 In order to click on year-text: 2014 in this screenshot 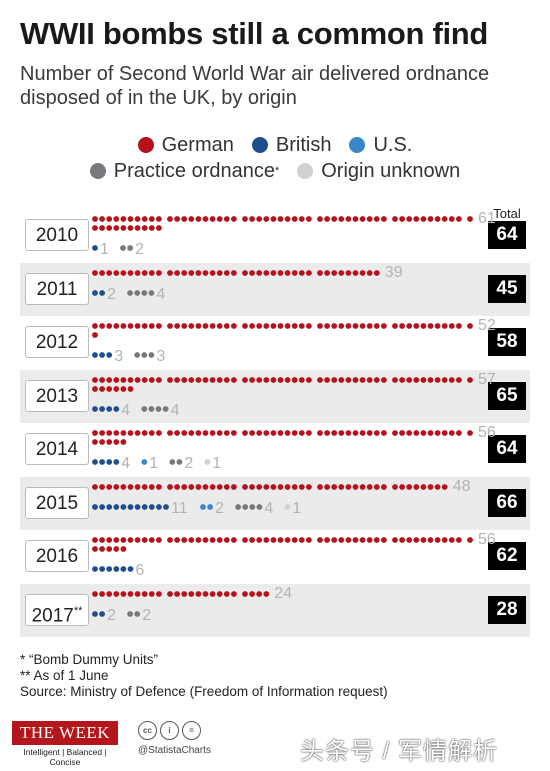, I will do `click(57, 449)`.